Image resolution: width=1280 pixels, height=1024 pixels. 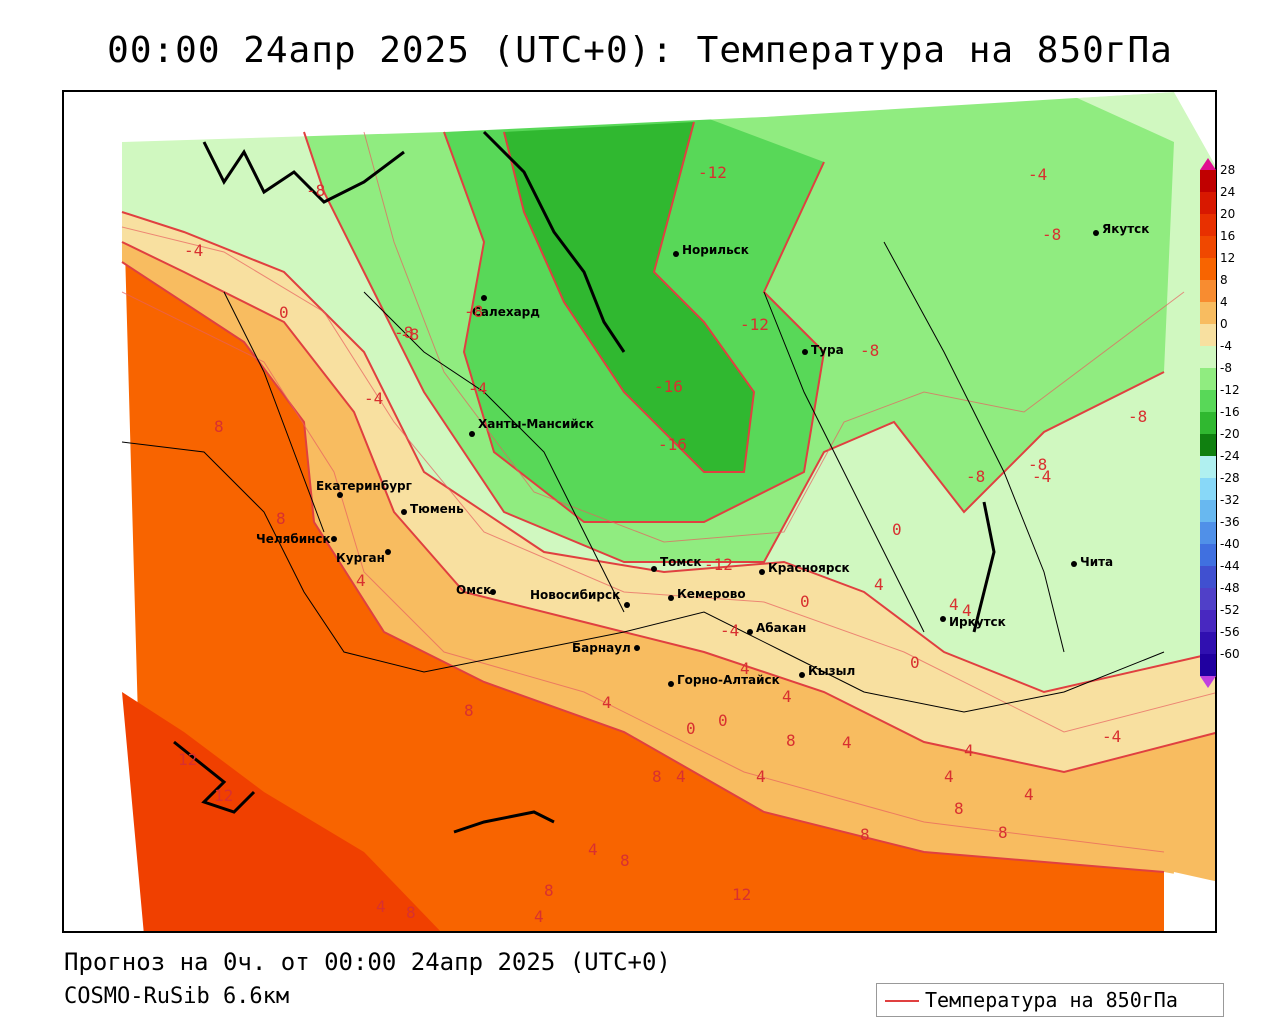 I want to click on scale-label: -52, so click(x=1230, y=610).